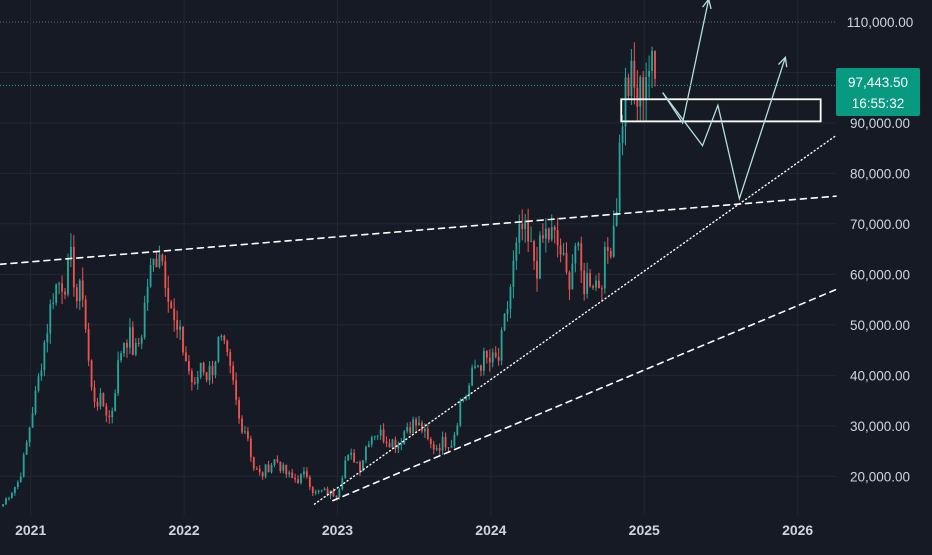 Image resolution: width=932 pixels, height=555 pixels. What do you see at coordinates (878, 92) in the screenshot?
I see `current-price-label: 97,443.50 16:55:32` at bounding box center [878, 92].